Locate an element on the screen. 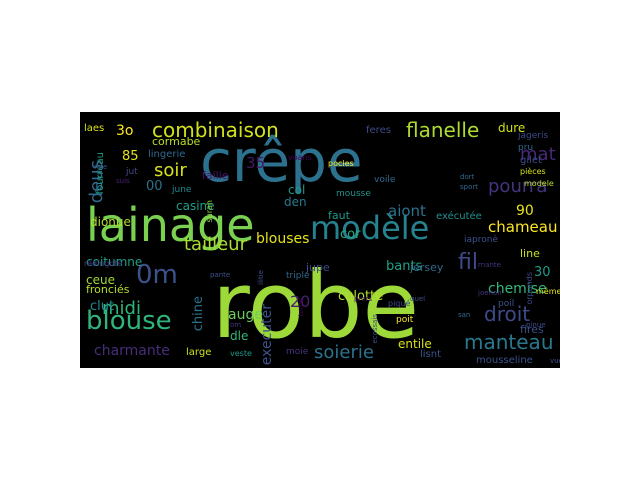  word-46: entile is located at coordinates (415, 344).